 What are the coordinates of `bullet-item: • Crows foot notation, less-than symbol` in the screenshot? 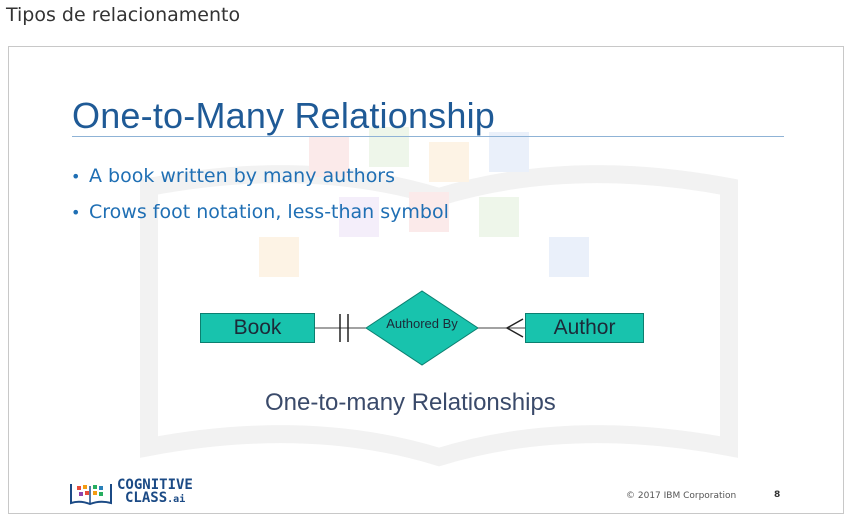 It's located at (260, 219).